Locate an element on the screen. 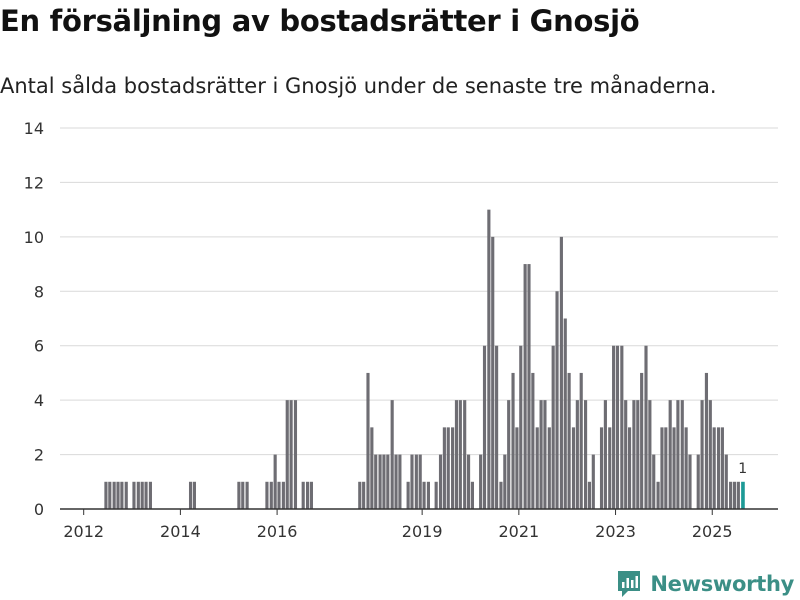  highlight-value-label: 1 is located at coordinates (742, 469).